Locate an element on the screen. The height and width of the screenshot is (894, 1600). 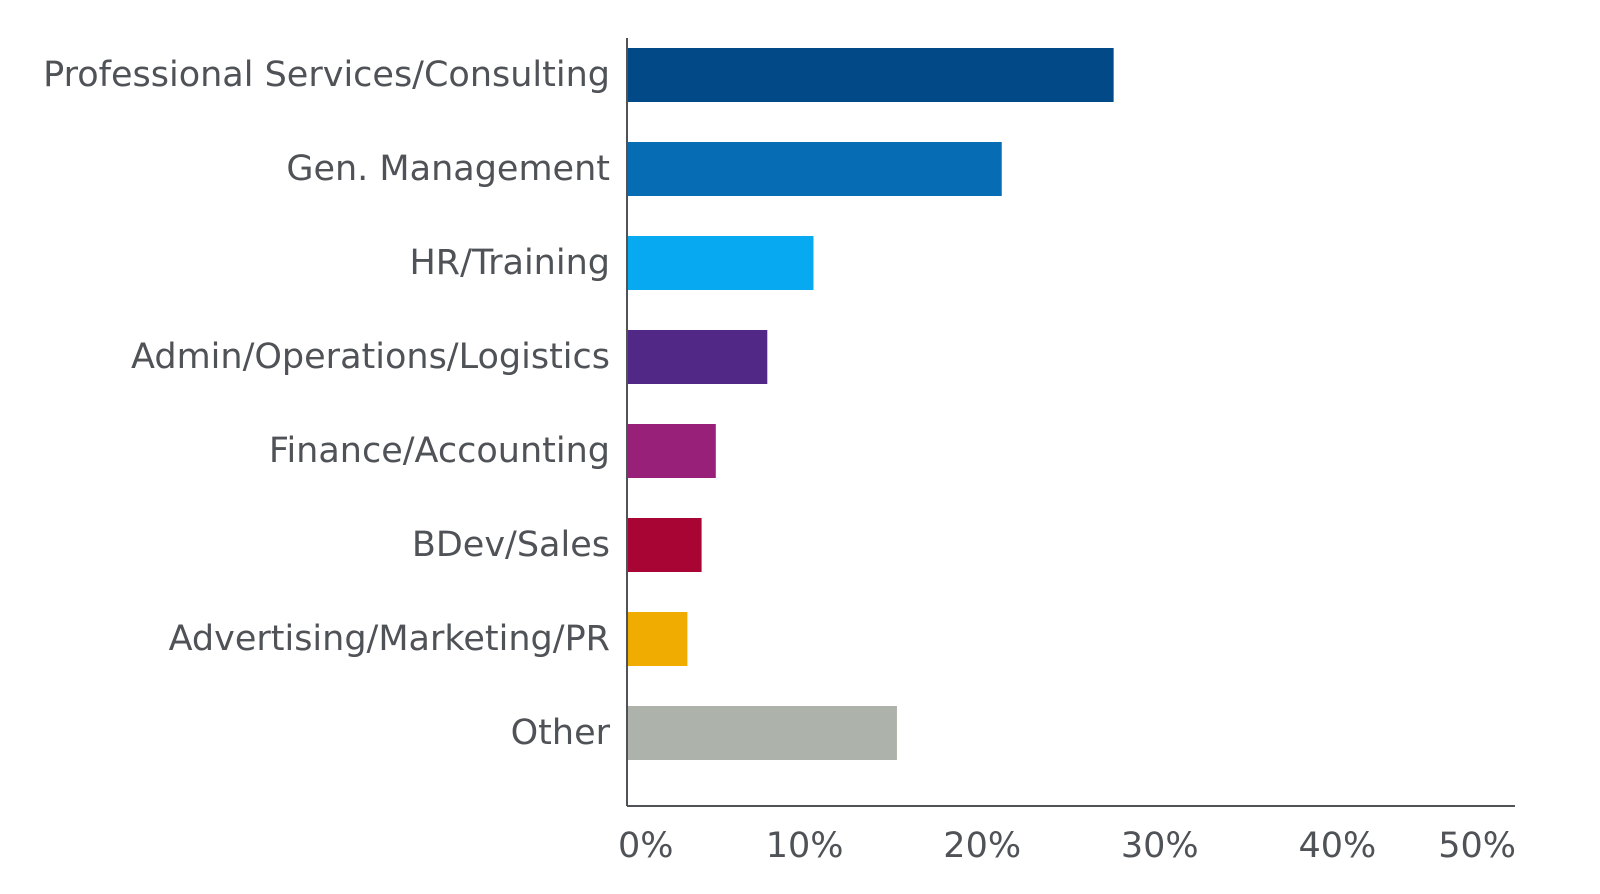
x-tick-label-4: 40% is located at coordinates (1338, 846).